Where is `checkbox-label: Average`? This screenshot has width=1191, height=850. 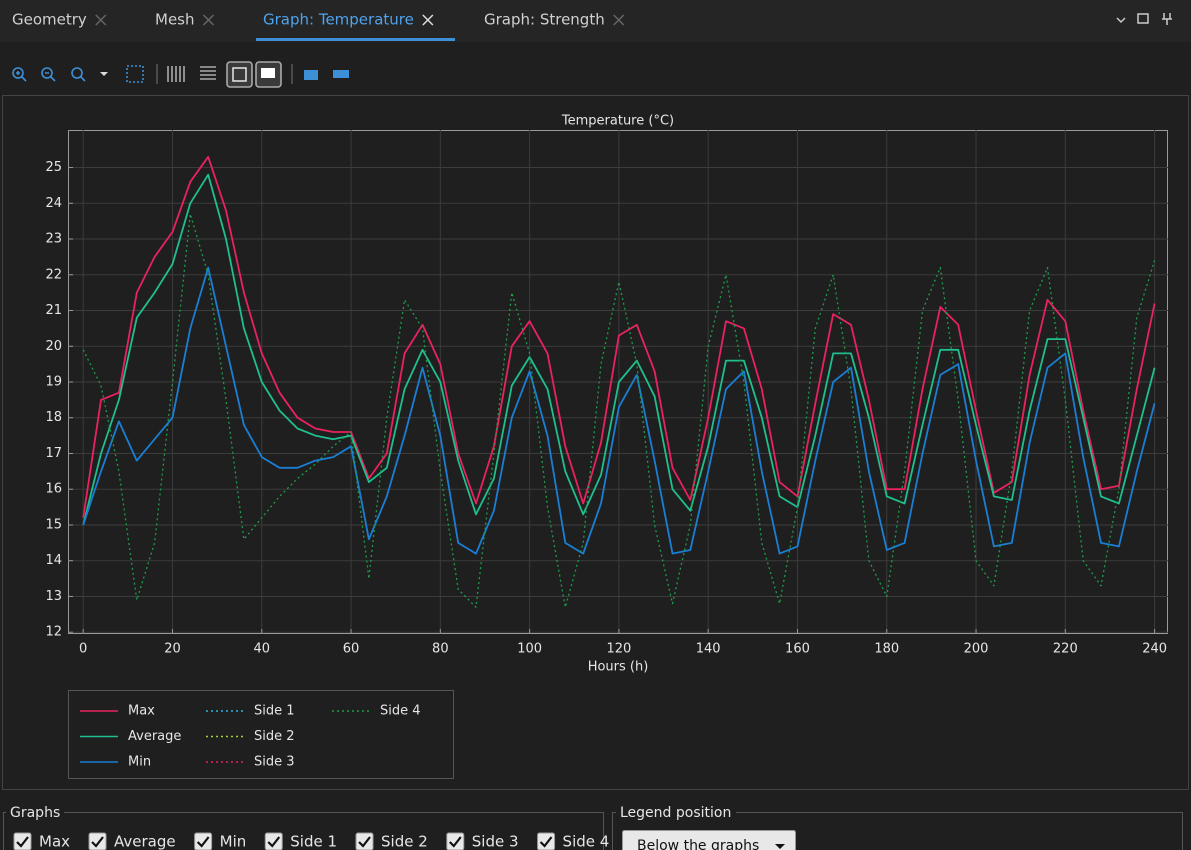 checkbox-label: Average is located at coordinates (145, 841).